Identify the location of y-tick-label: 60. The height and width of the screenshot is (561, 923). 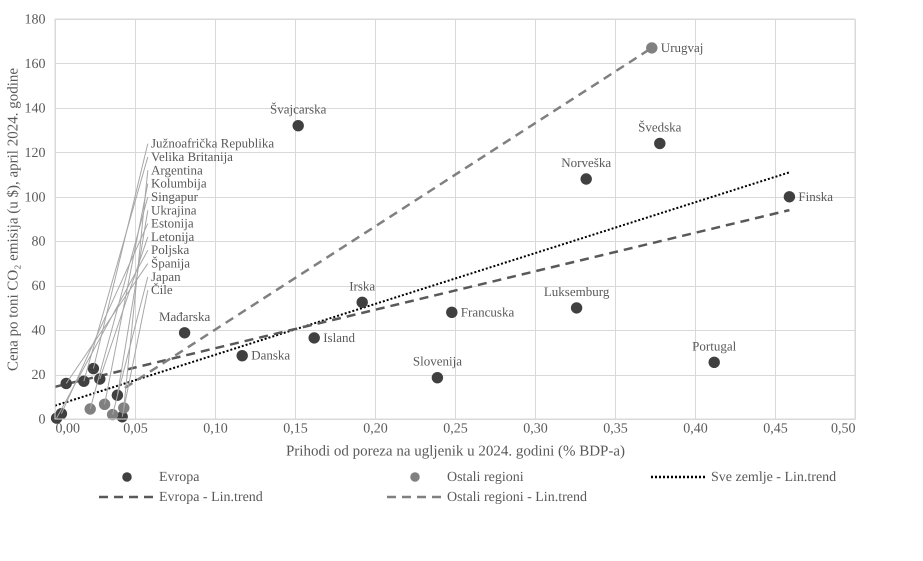
(39, 286).